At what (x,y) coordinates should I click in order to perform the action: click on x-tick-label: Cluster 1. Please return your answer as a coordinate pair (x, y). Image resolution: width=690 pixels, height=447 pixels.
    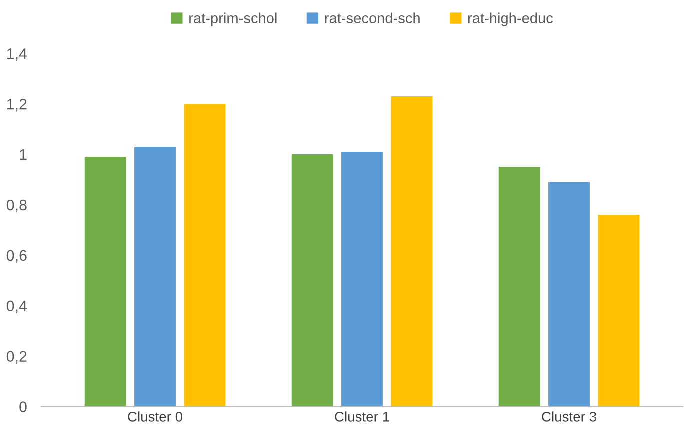
    Looking at the image, I should click on (362, 417).